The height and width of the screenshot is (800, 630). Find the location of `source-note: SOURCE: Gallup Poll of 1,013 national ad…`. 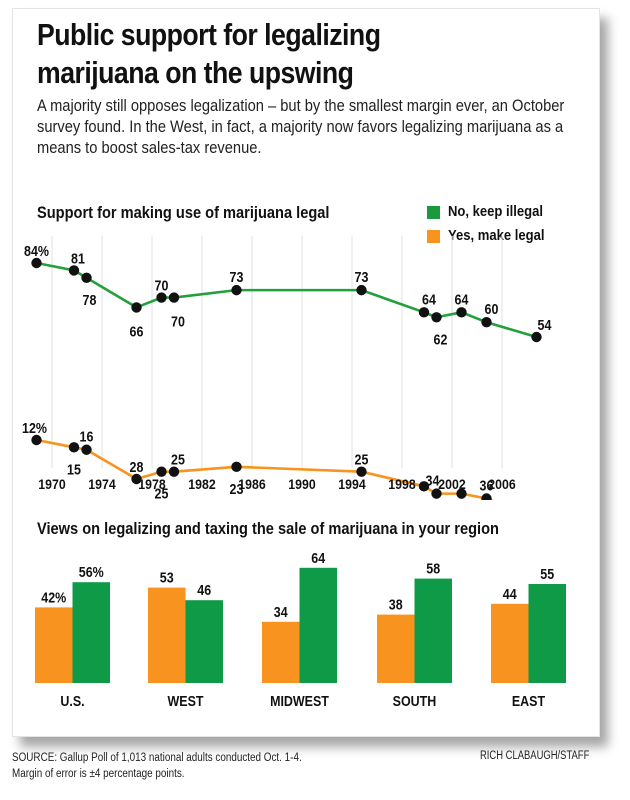

source-note: SOURCE: Gallup Poll of 1,013 national ad… is located at coordinates (157, 766).